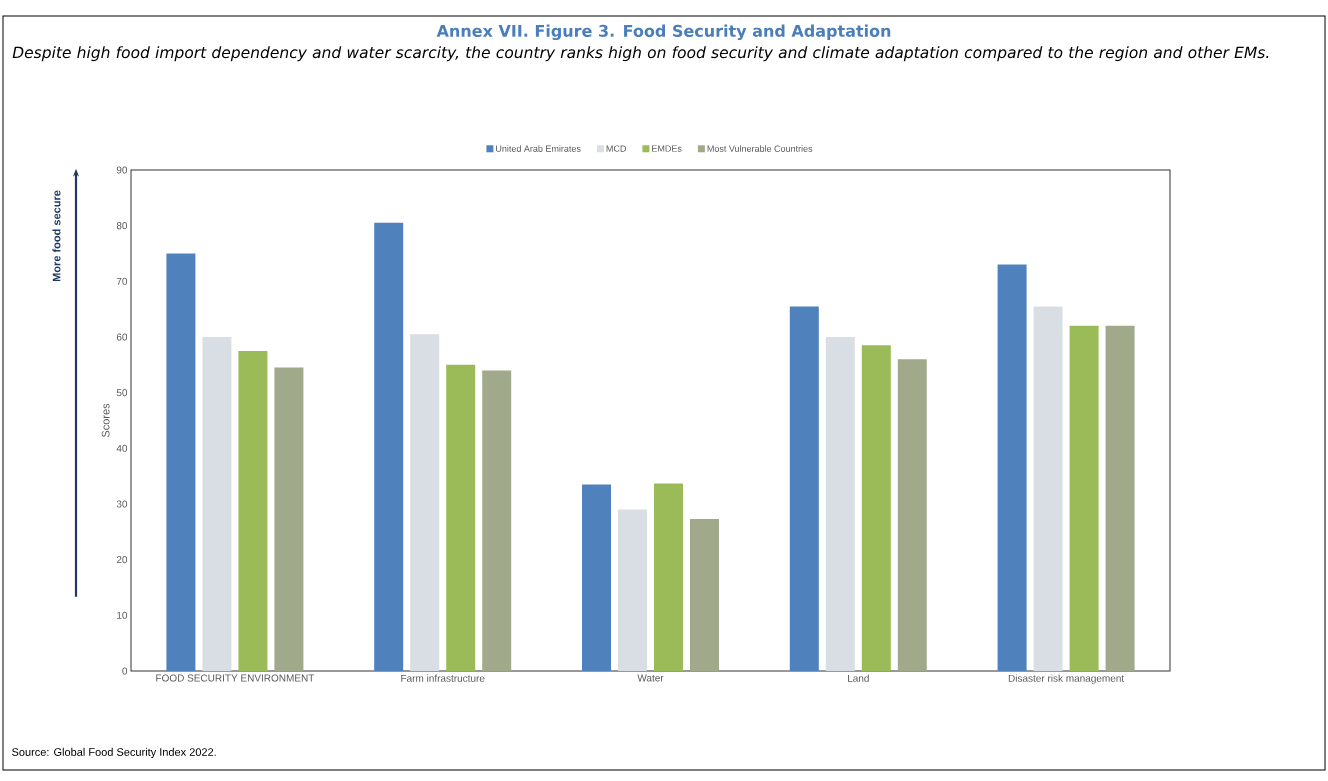 The height and width of the screenshot is (781, 1328). What do you see at coordinates (760, 148) in the screenshot?
I see `legend-label: Most Vulnerable Countries` at bounding box center [760, 148].